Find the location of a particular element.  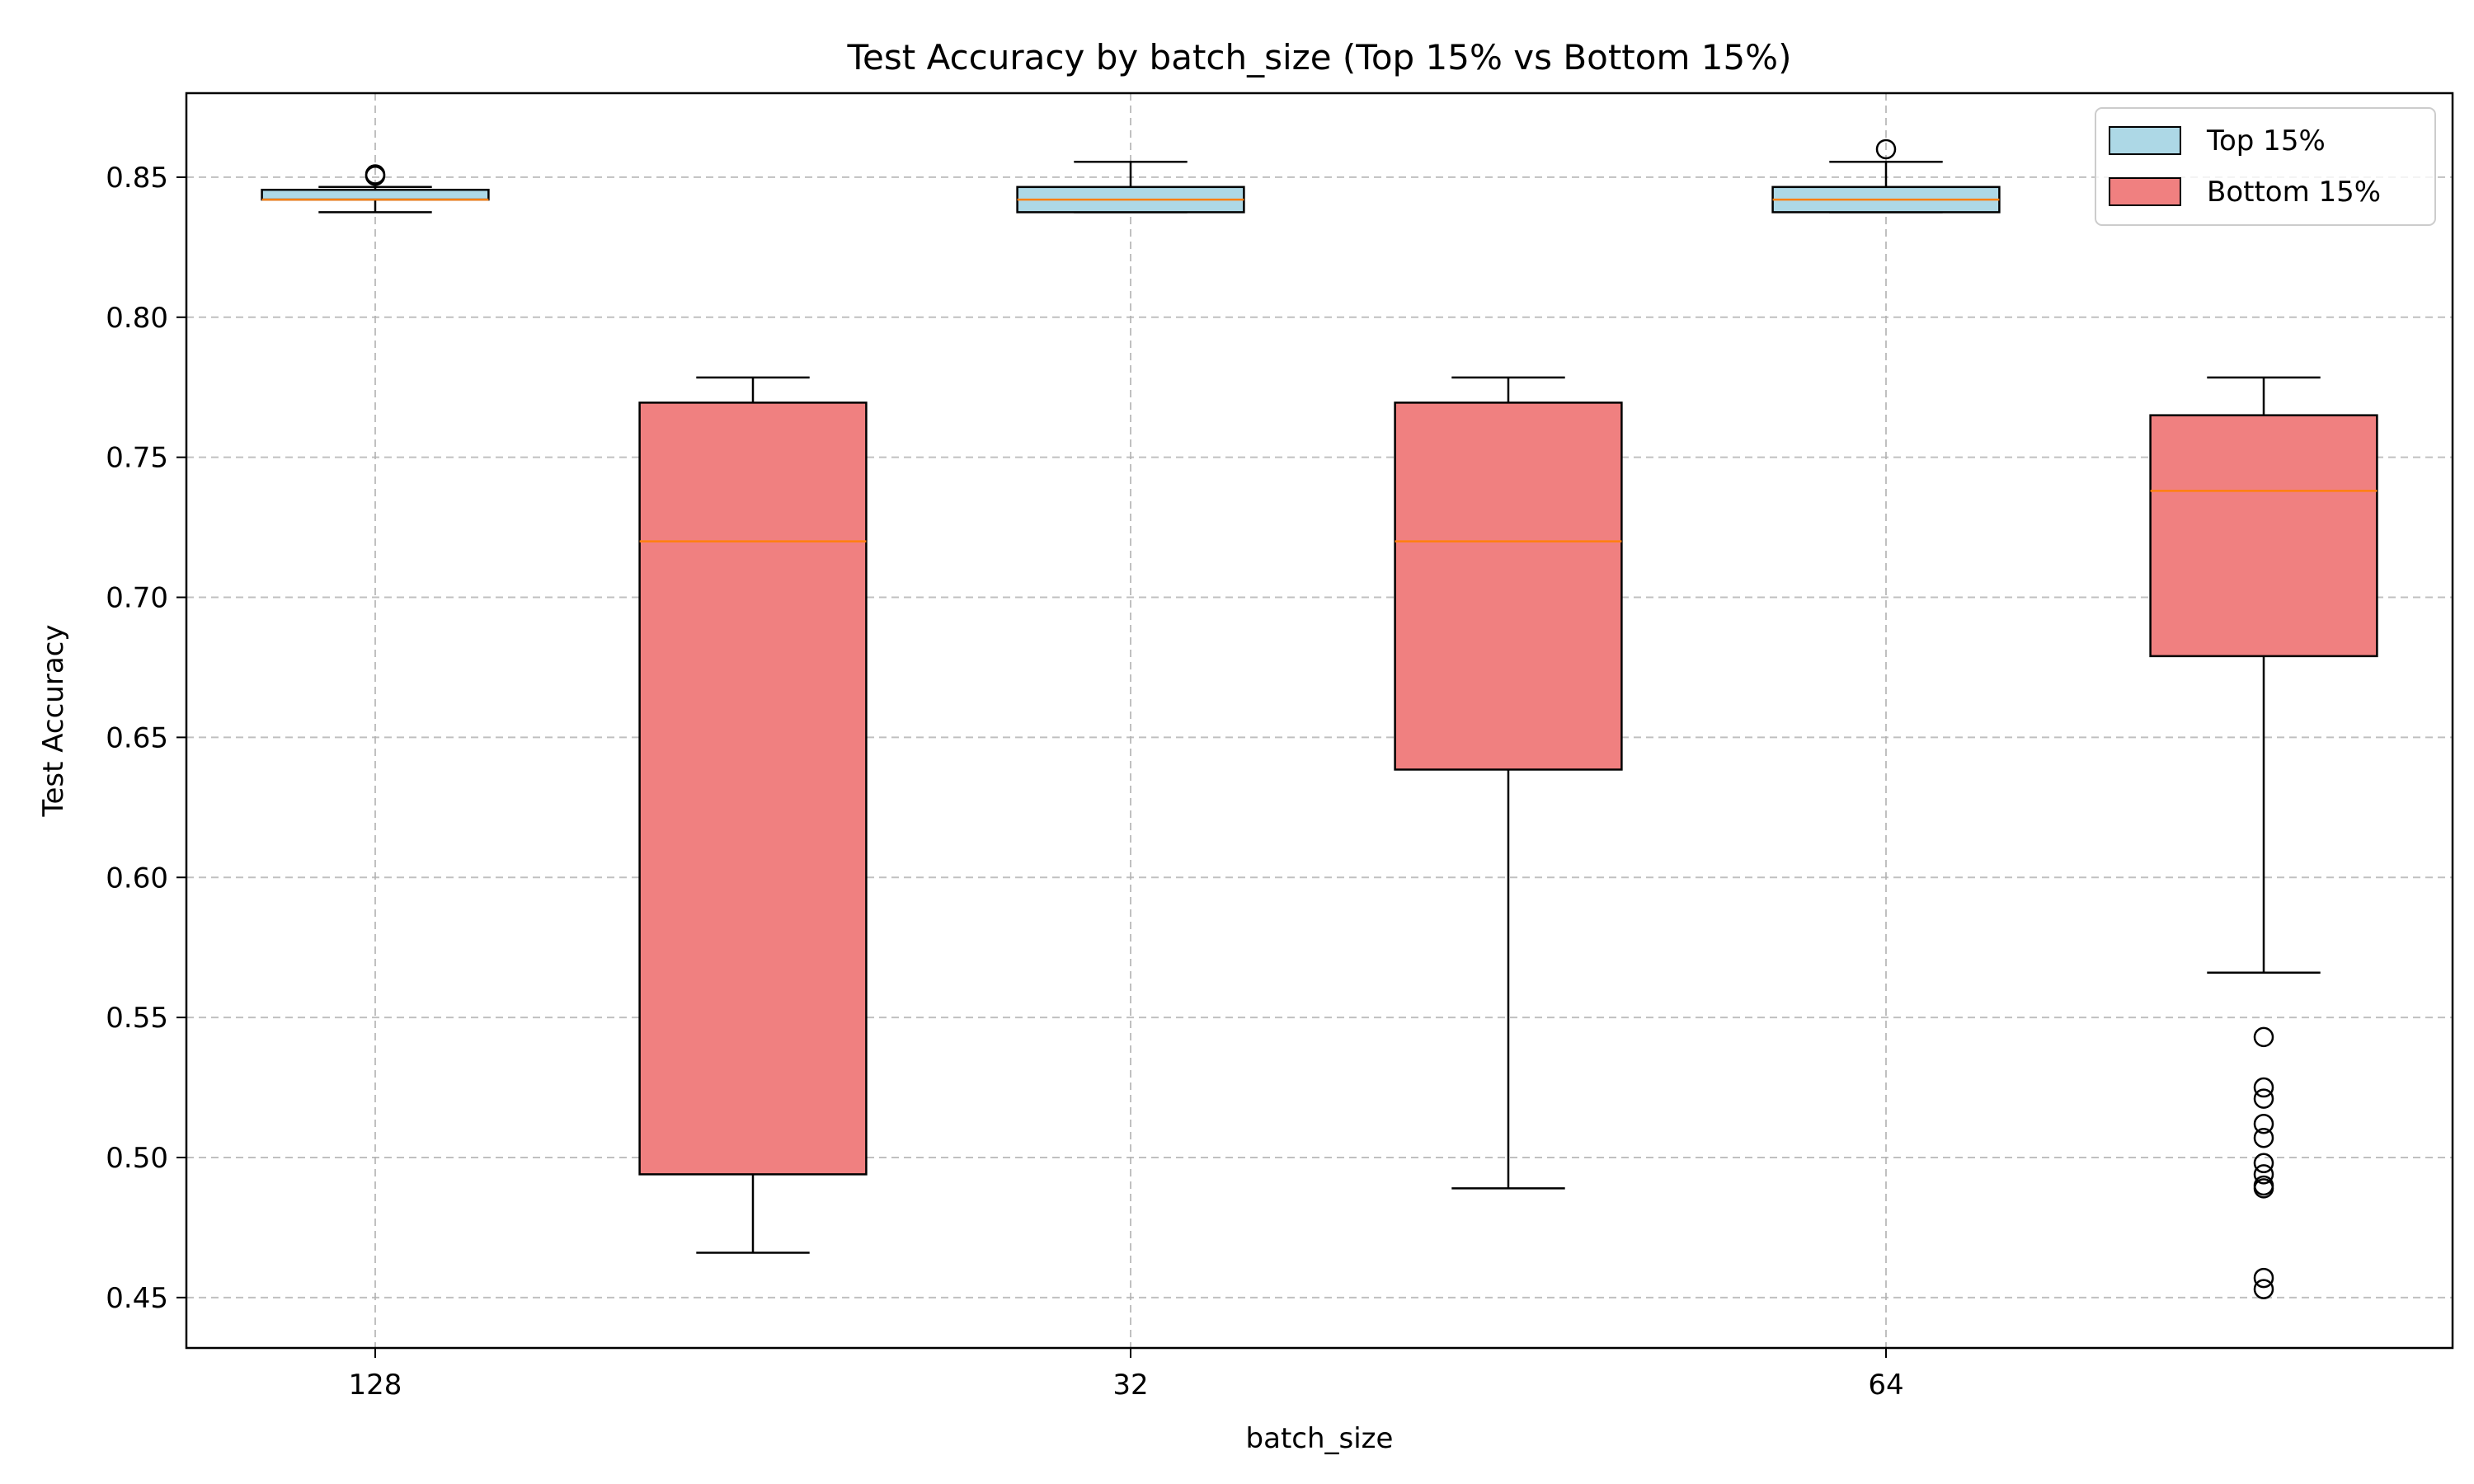

legend-swatch-top is located at coordinates (2145, 140).